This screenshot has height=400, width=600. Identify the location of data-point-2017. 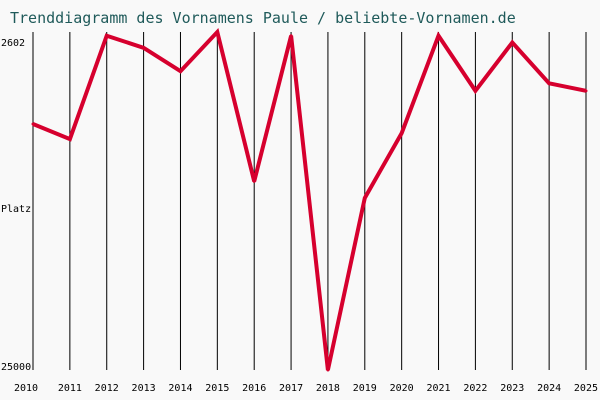
(291, 36).